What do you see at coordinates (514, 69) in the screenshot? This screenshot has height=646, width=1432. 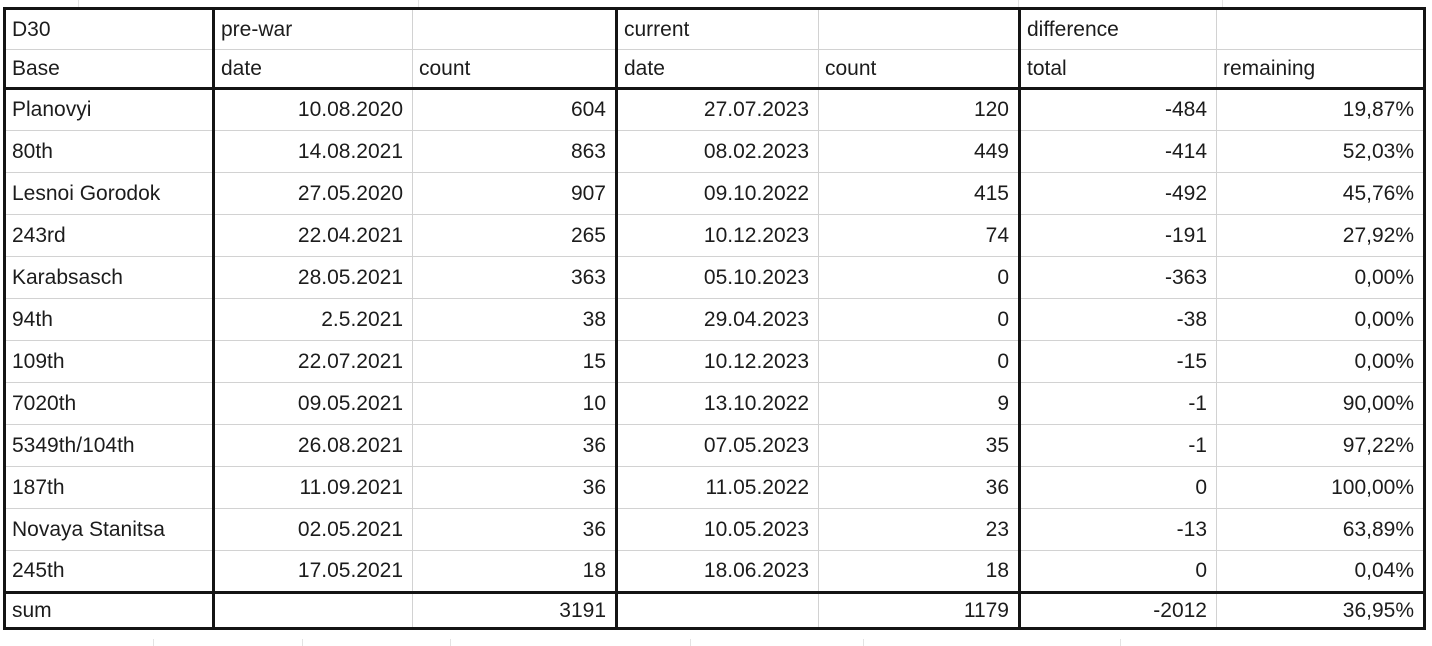 I see `col-header-prewar-count: count` at bounding box center [514, 69].